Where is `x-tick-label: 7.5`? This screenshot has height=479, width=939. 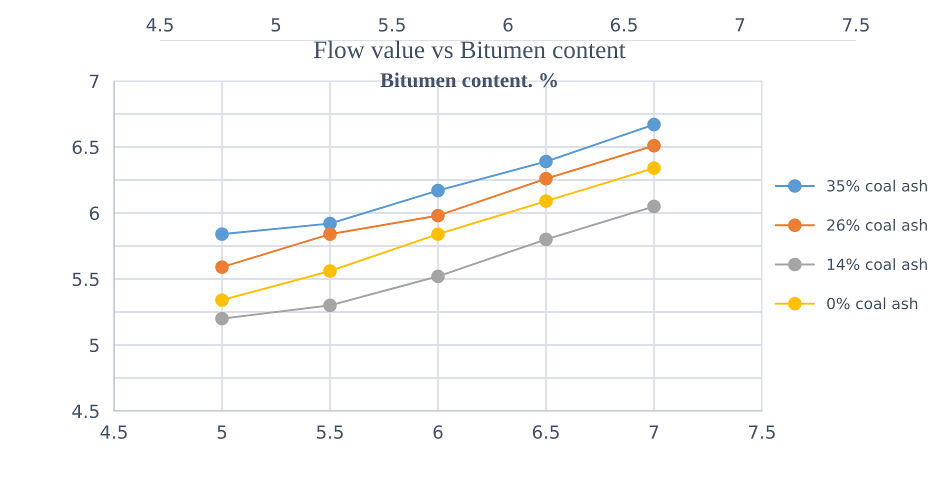 x-tick-label: 7.5 is located at coordinates (762, 432).